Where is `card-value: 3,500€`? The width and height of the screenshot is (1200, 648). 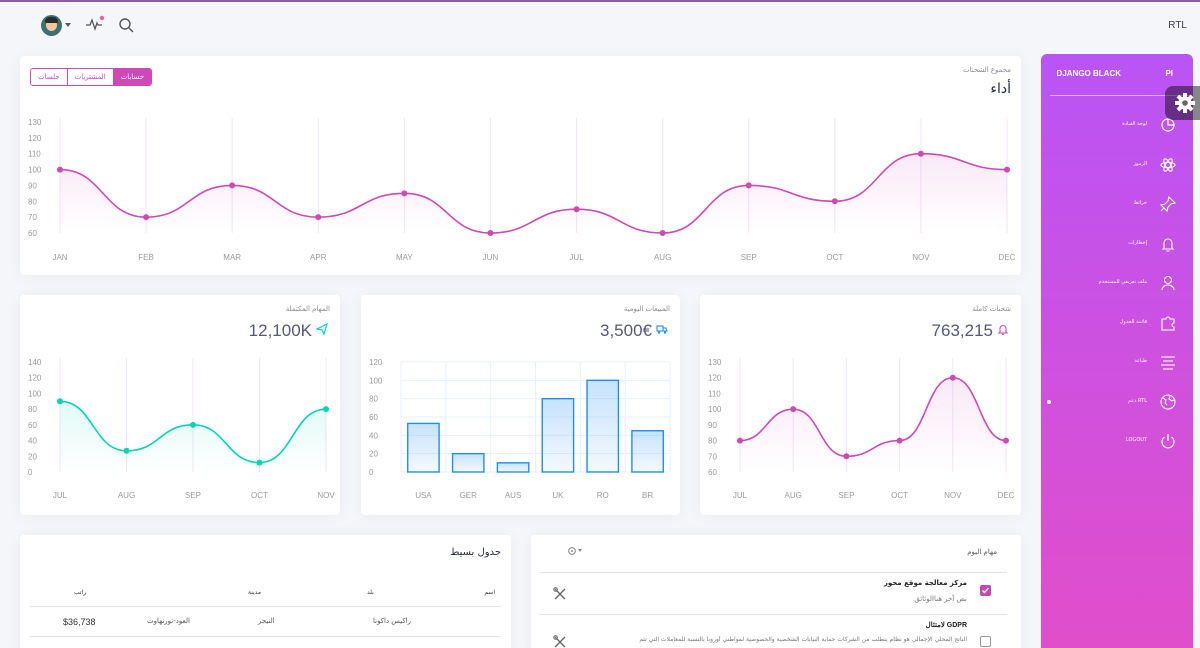 card-value: 3,500€ is located at coordinates (626, 330).